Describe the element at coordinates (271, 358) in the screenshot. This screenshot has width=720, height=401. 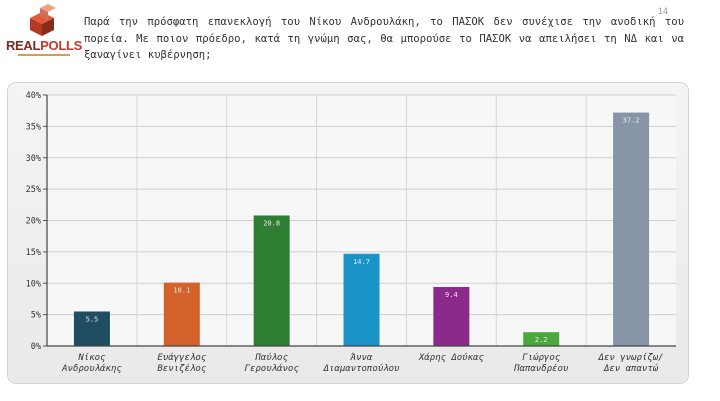
I see `x-category-label: Παύλος` at that location.